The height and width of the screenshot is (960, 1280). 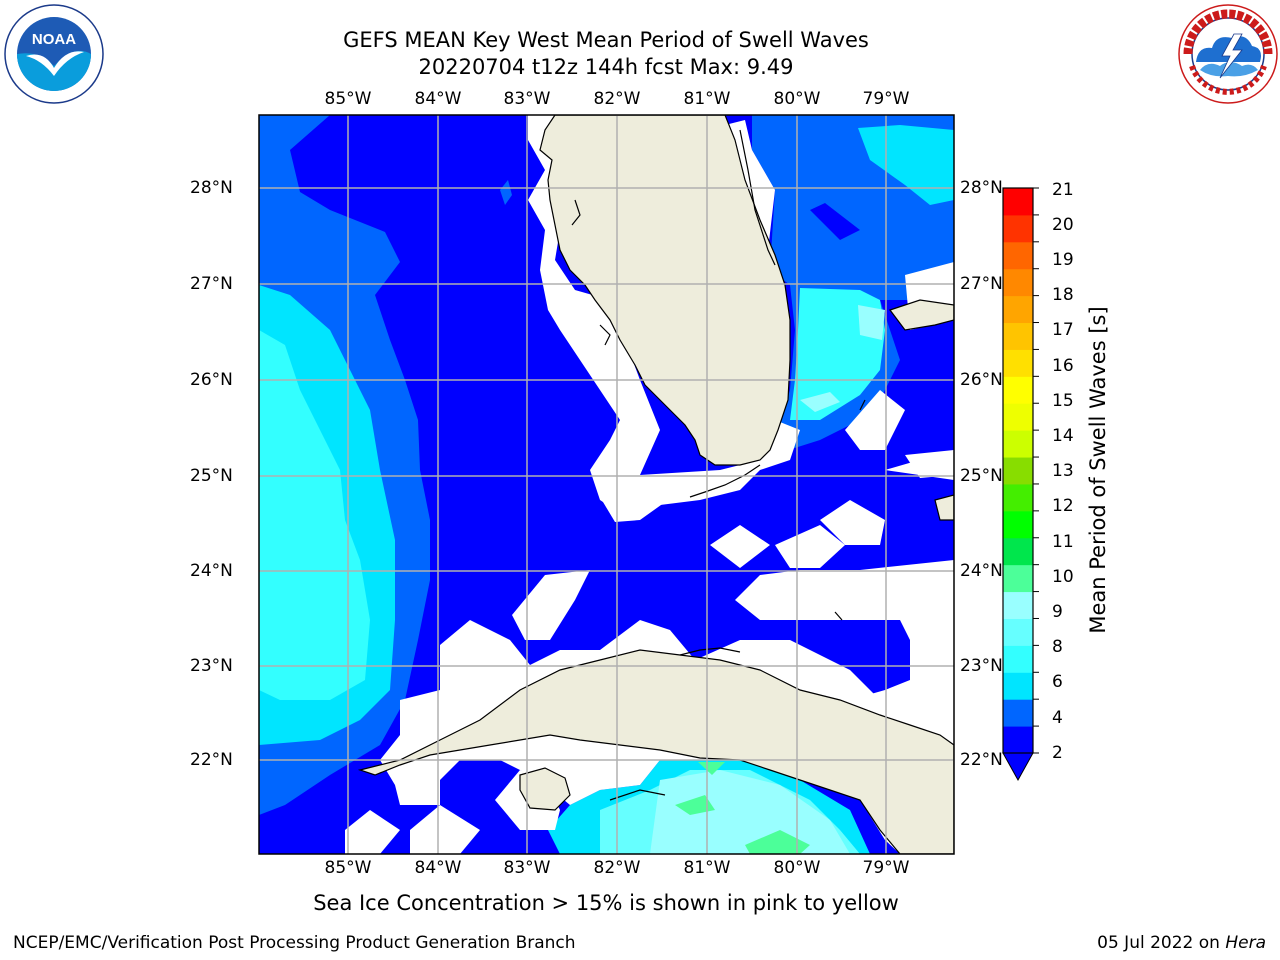 What do you see at coordinates (438, 99) in the screenshot?
I see `lon-label-top: 84°W` at bounding box center [438, 99].